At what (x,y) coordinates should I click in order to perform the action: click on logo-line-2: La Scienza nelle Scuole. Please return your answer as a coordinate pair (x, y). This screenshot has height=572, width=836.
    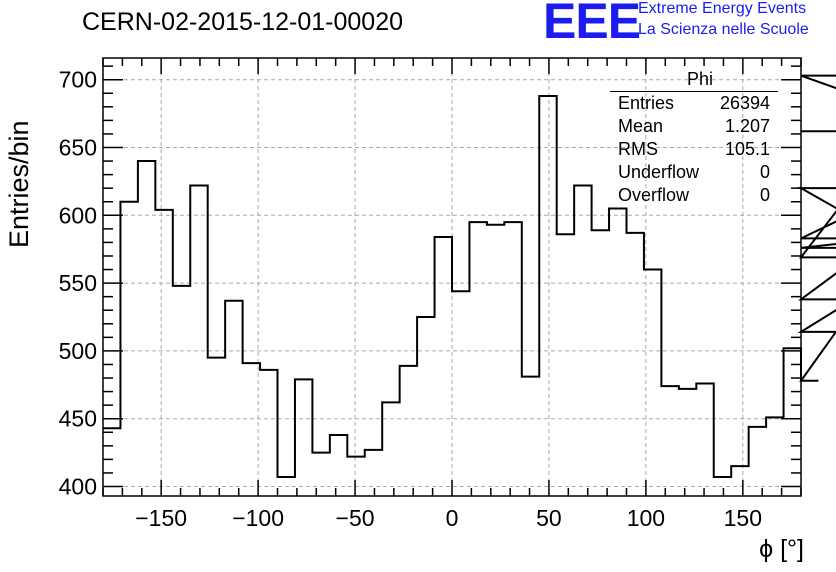
    Looking at the image, I should click on (723, 29).